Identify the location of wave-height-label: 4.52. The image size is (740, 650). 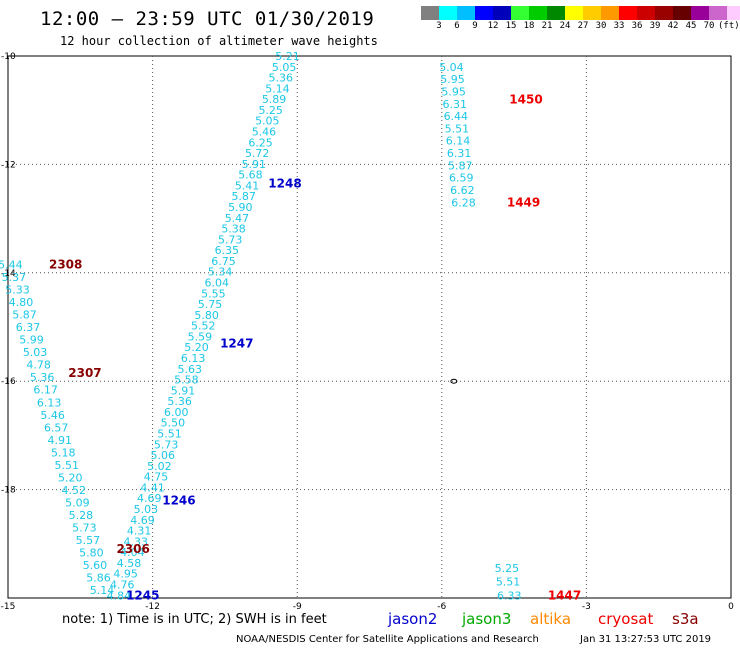
(74, 490).